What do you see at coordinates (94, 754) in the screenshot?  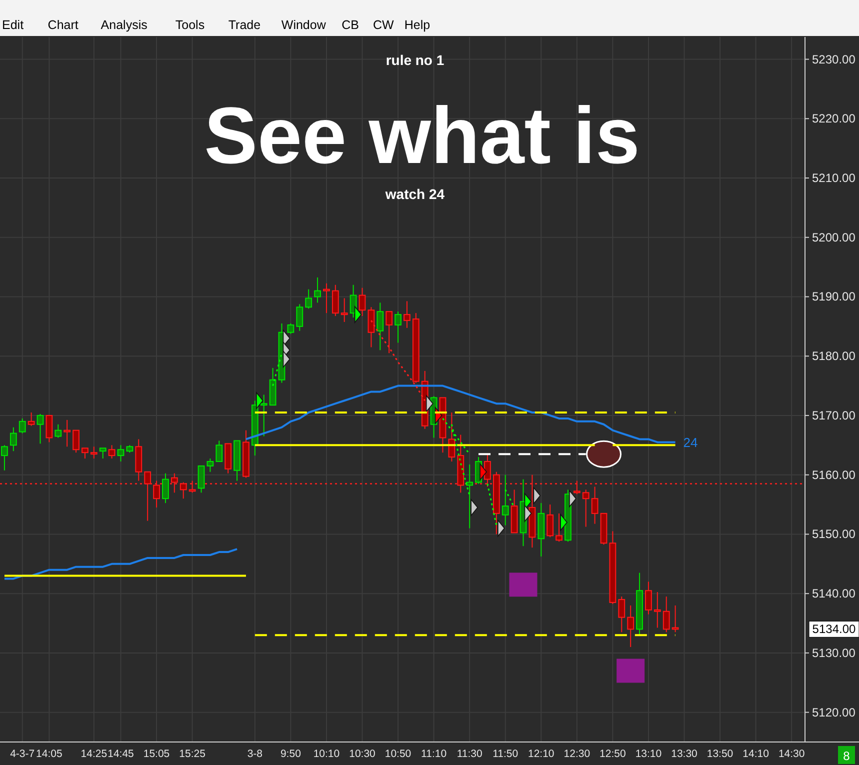 I see `x-tick-label: 14:25` at bounding box center [94, 754].